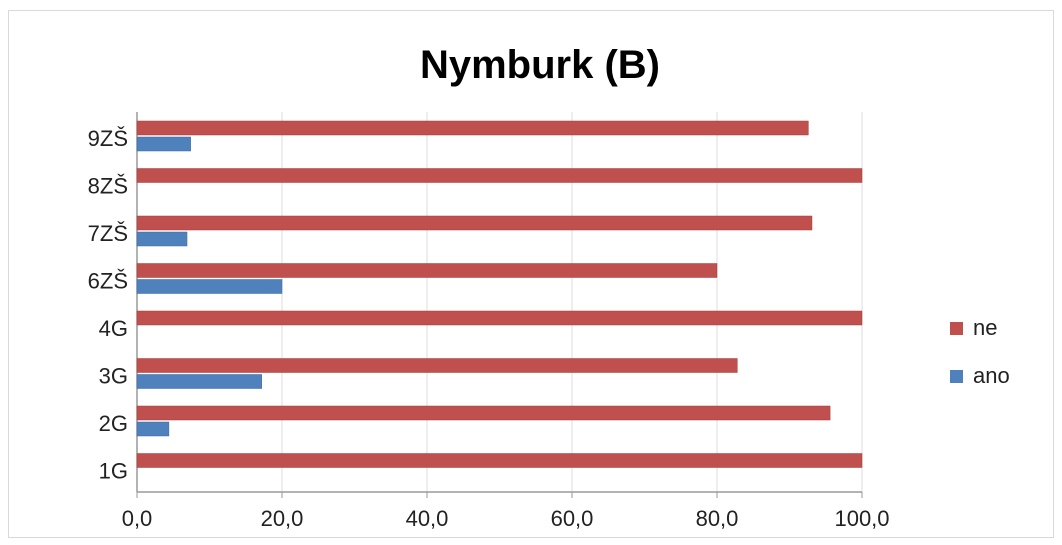 Image resolution: width=1062 pixels, height=545 pixels. Describe the element at coordinates (113, 328) in the screenshot. I see `y-tick-label: 4G` at that location.